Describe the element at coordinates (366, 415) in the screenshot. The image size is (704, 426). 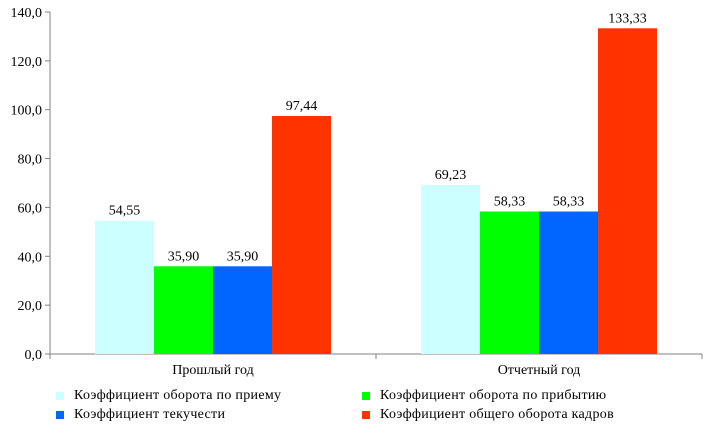
I see `legend-swatch-total` at that location.